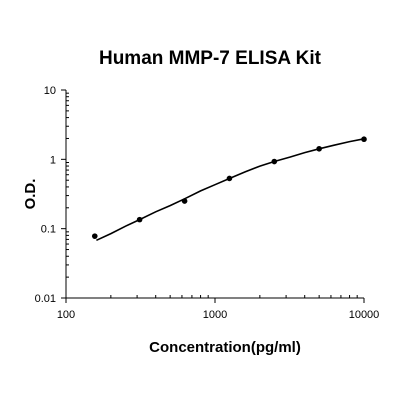 The width and height of the screenshot is (400, 400). What do you see at coordinates (215, 315) in the screenshot?
I see `x-tick-label: 1000` at bounding box center [215, 315].